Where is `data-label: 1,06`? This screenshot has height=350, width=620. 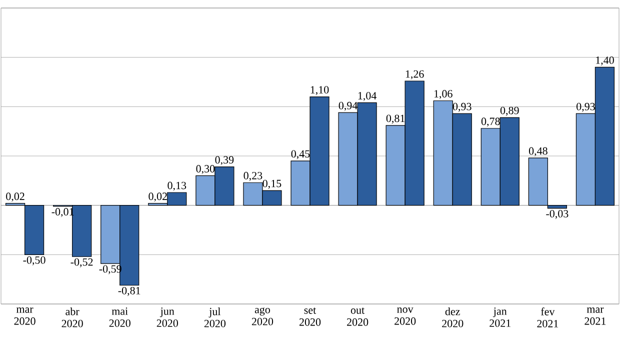
data-label: 1,06 is located at coordinates (443, 95).